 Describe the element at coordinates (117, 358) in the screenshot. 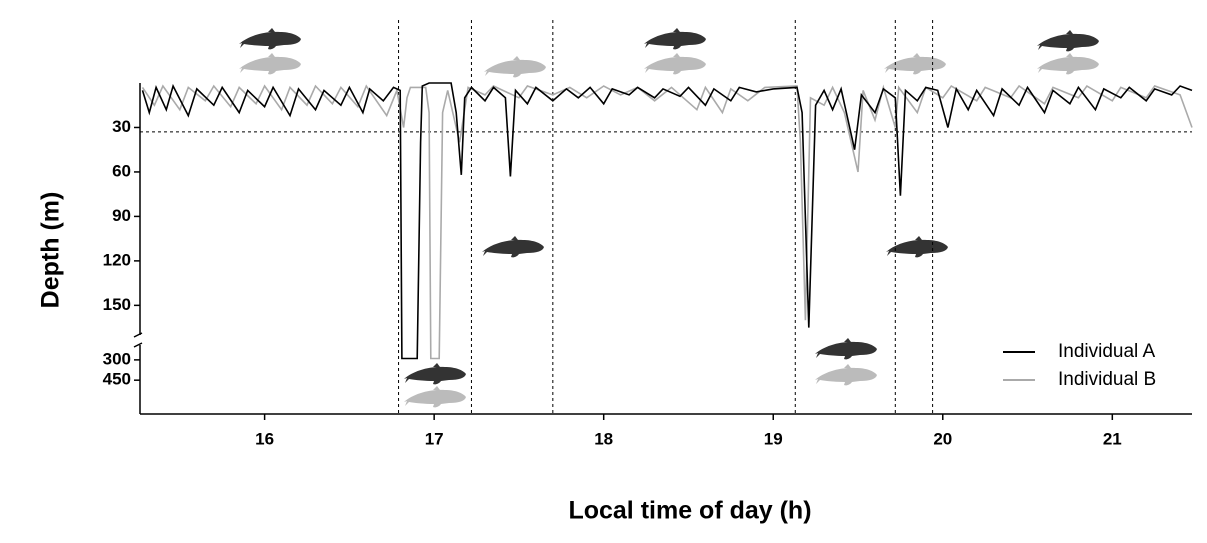

I see `y-tick-label: 300` at that location.